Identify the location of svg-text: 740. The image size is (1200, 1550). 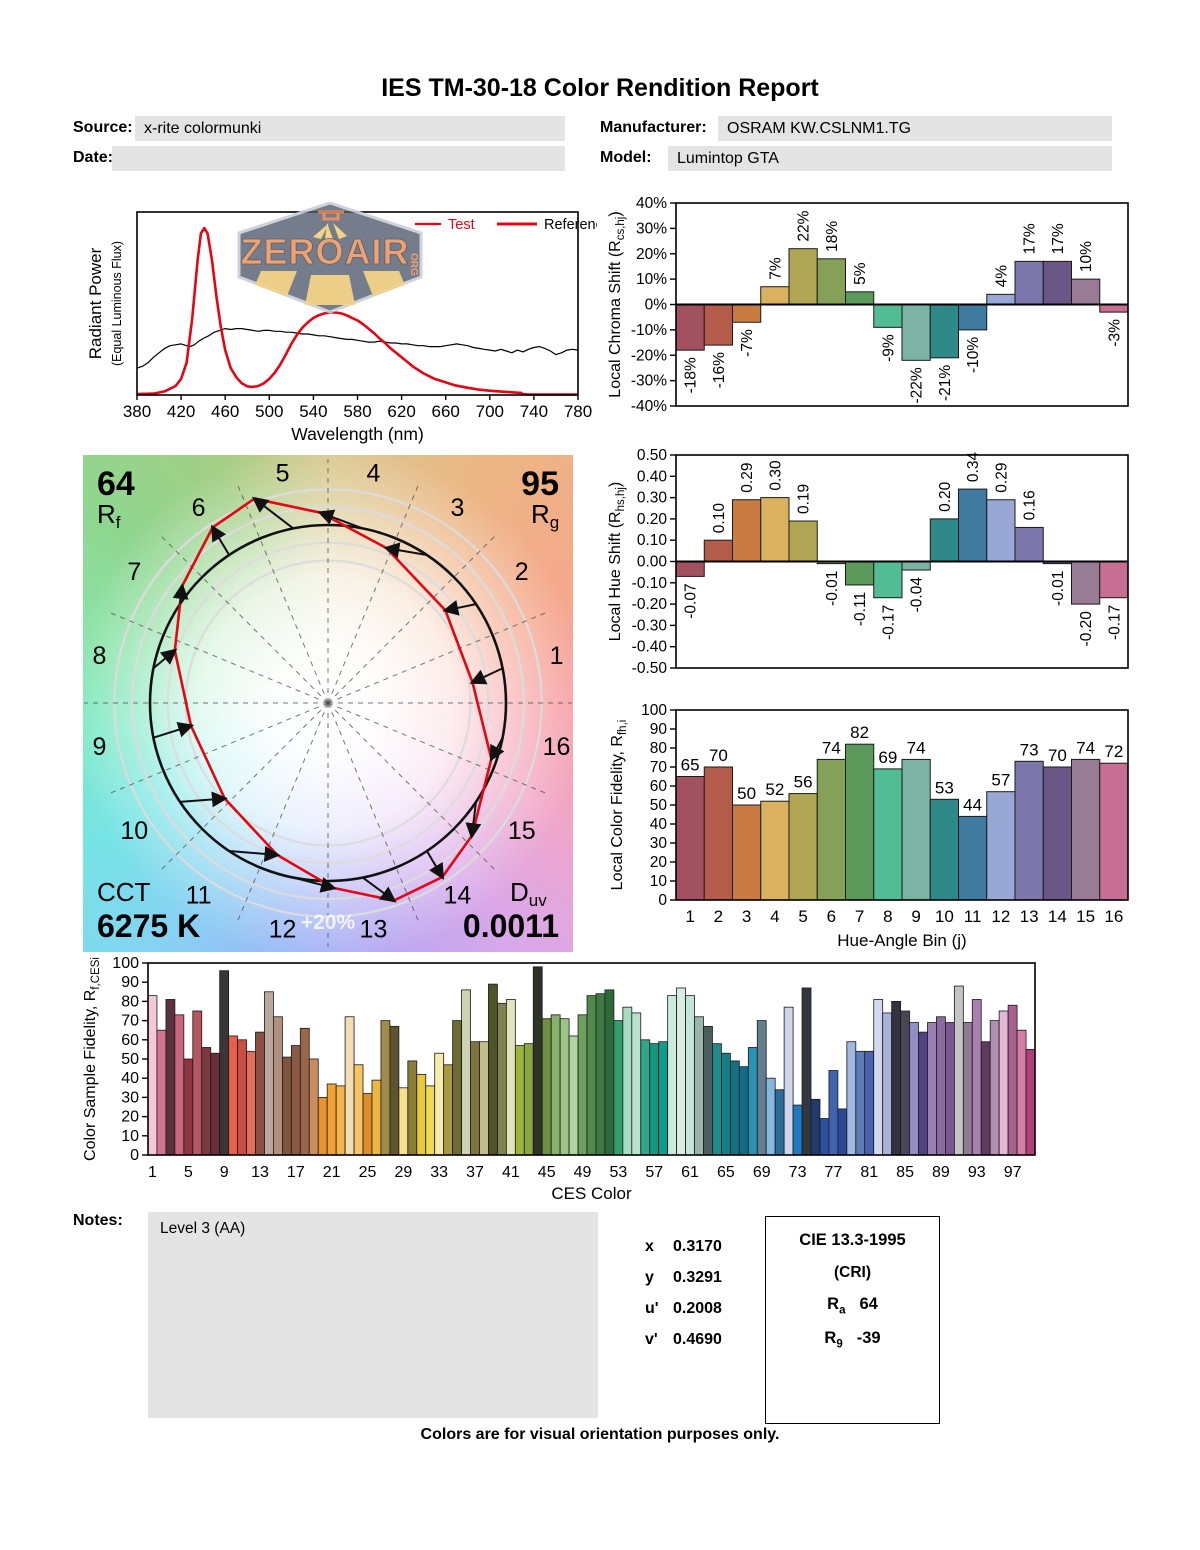
(534, 411).